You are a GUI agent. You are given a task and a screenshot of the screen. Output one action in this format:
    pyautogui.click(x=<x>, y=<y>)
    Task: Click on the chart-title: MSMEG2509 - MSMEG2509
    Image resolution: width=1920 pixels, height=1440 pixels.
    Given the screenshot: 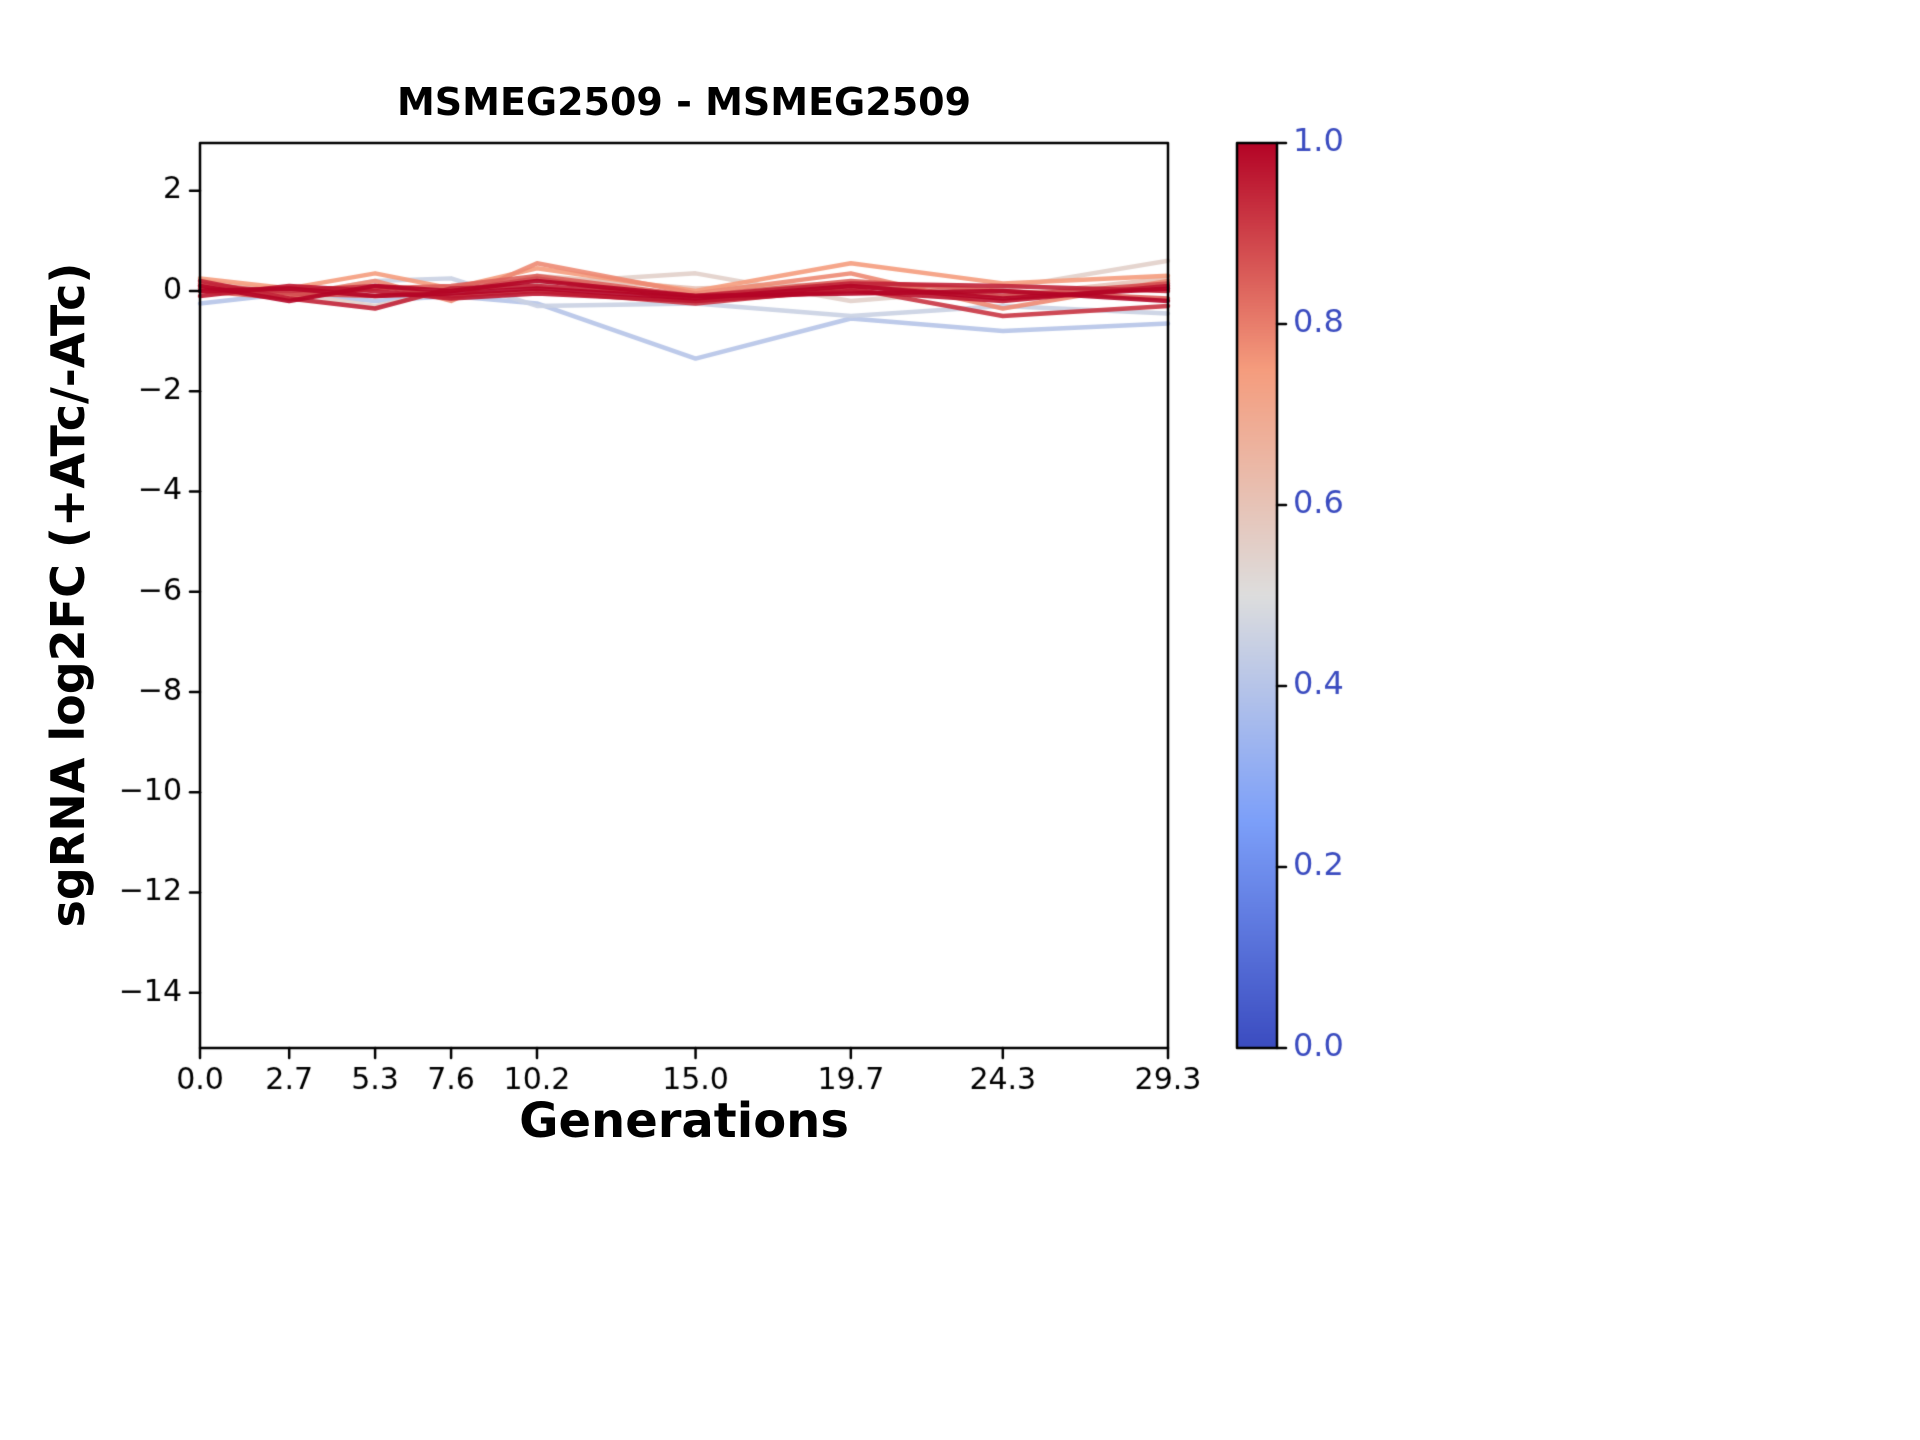 What is the action you would take?
    pyautogui.click(x=684, y=102)
    